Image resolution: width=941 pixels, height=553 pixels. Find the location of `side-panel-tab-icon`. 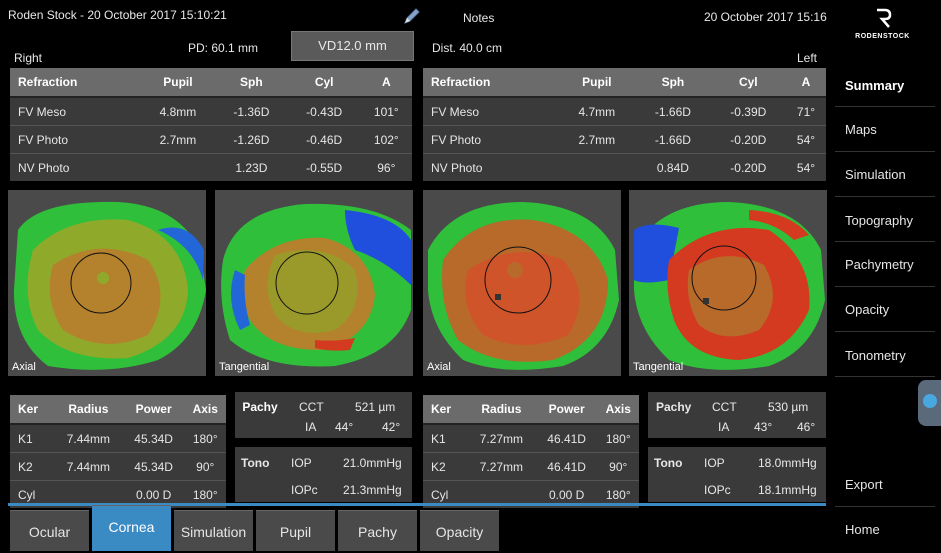

side-panel-tab-icon is located at coordinates (929, 403).